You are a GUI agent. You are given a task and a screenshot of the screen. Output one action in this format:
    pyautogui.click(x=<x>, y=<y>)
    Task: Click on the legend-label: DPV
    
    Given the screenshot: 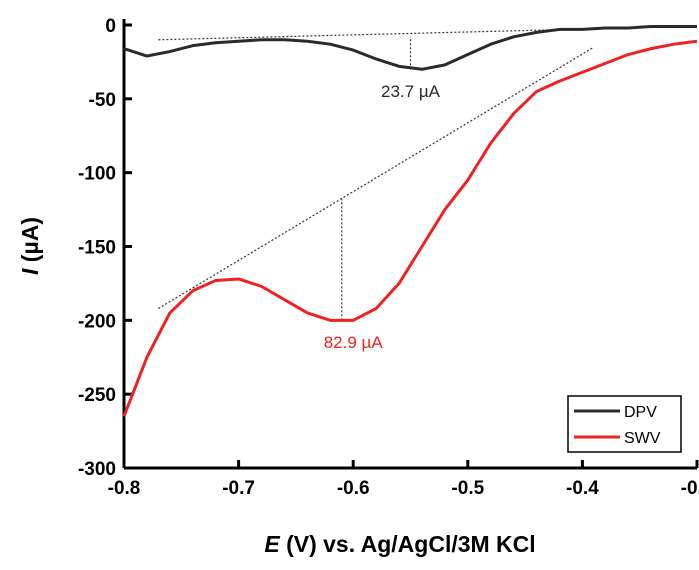 What is the action you would take?
    pyautogui.click(x=640, y=412)
    